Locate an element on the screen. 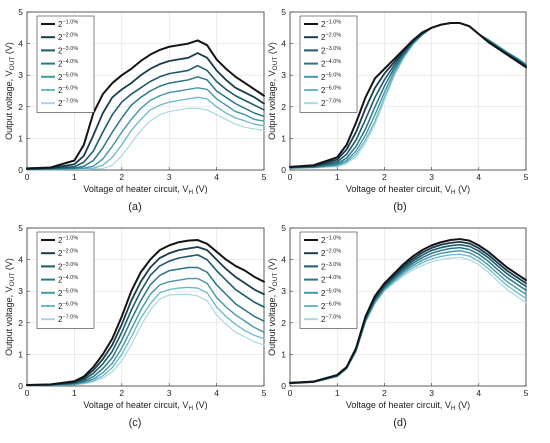 This screenshot has height=443, width=550. panel-label: (b) is located at coordinates (399, 207).